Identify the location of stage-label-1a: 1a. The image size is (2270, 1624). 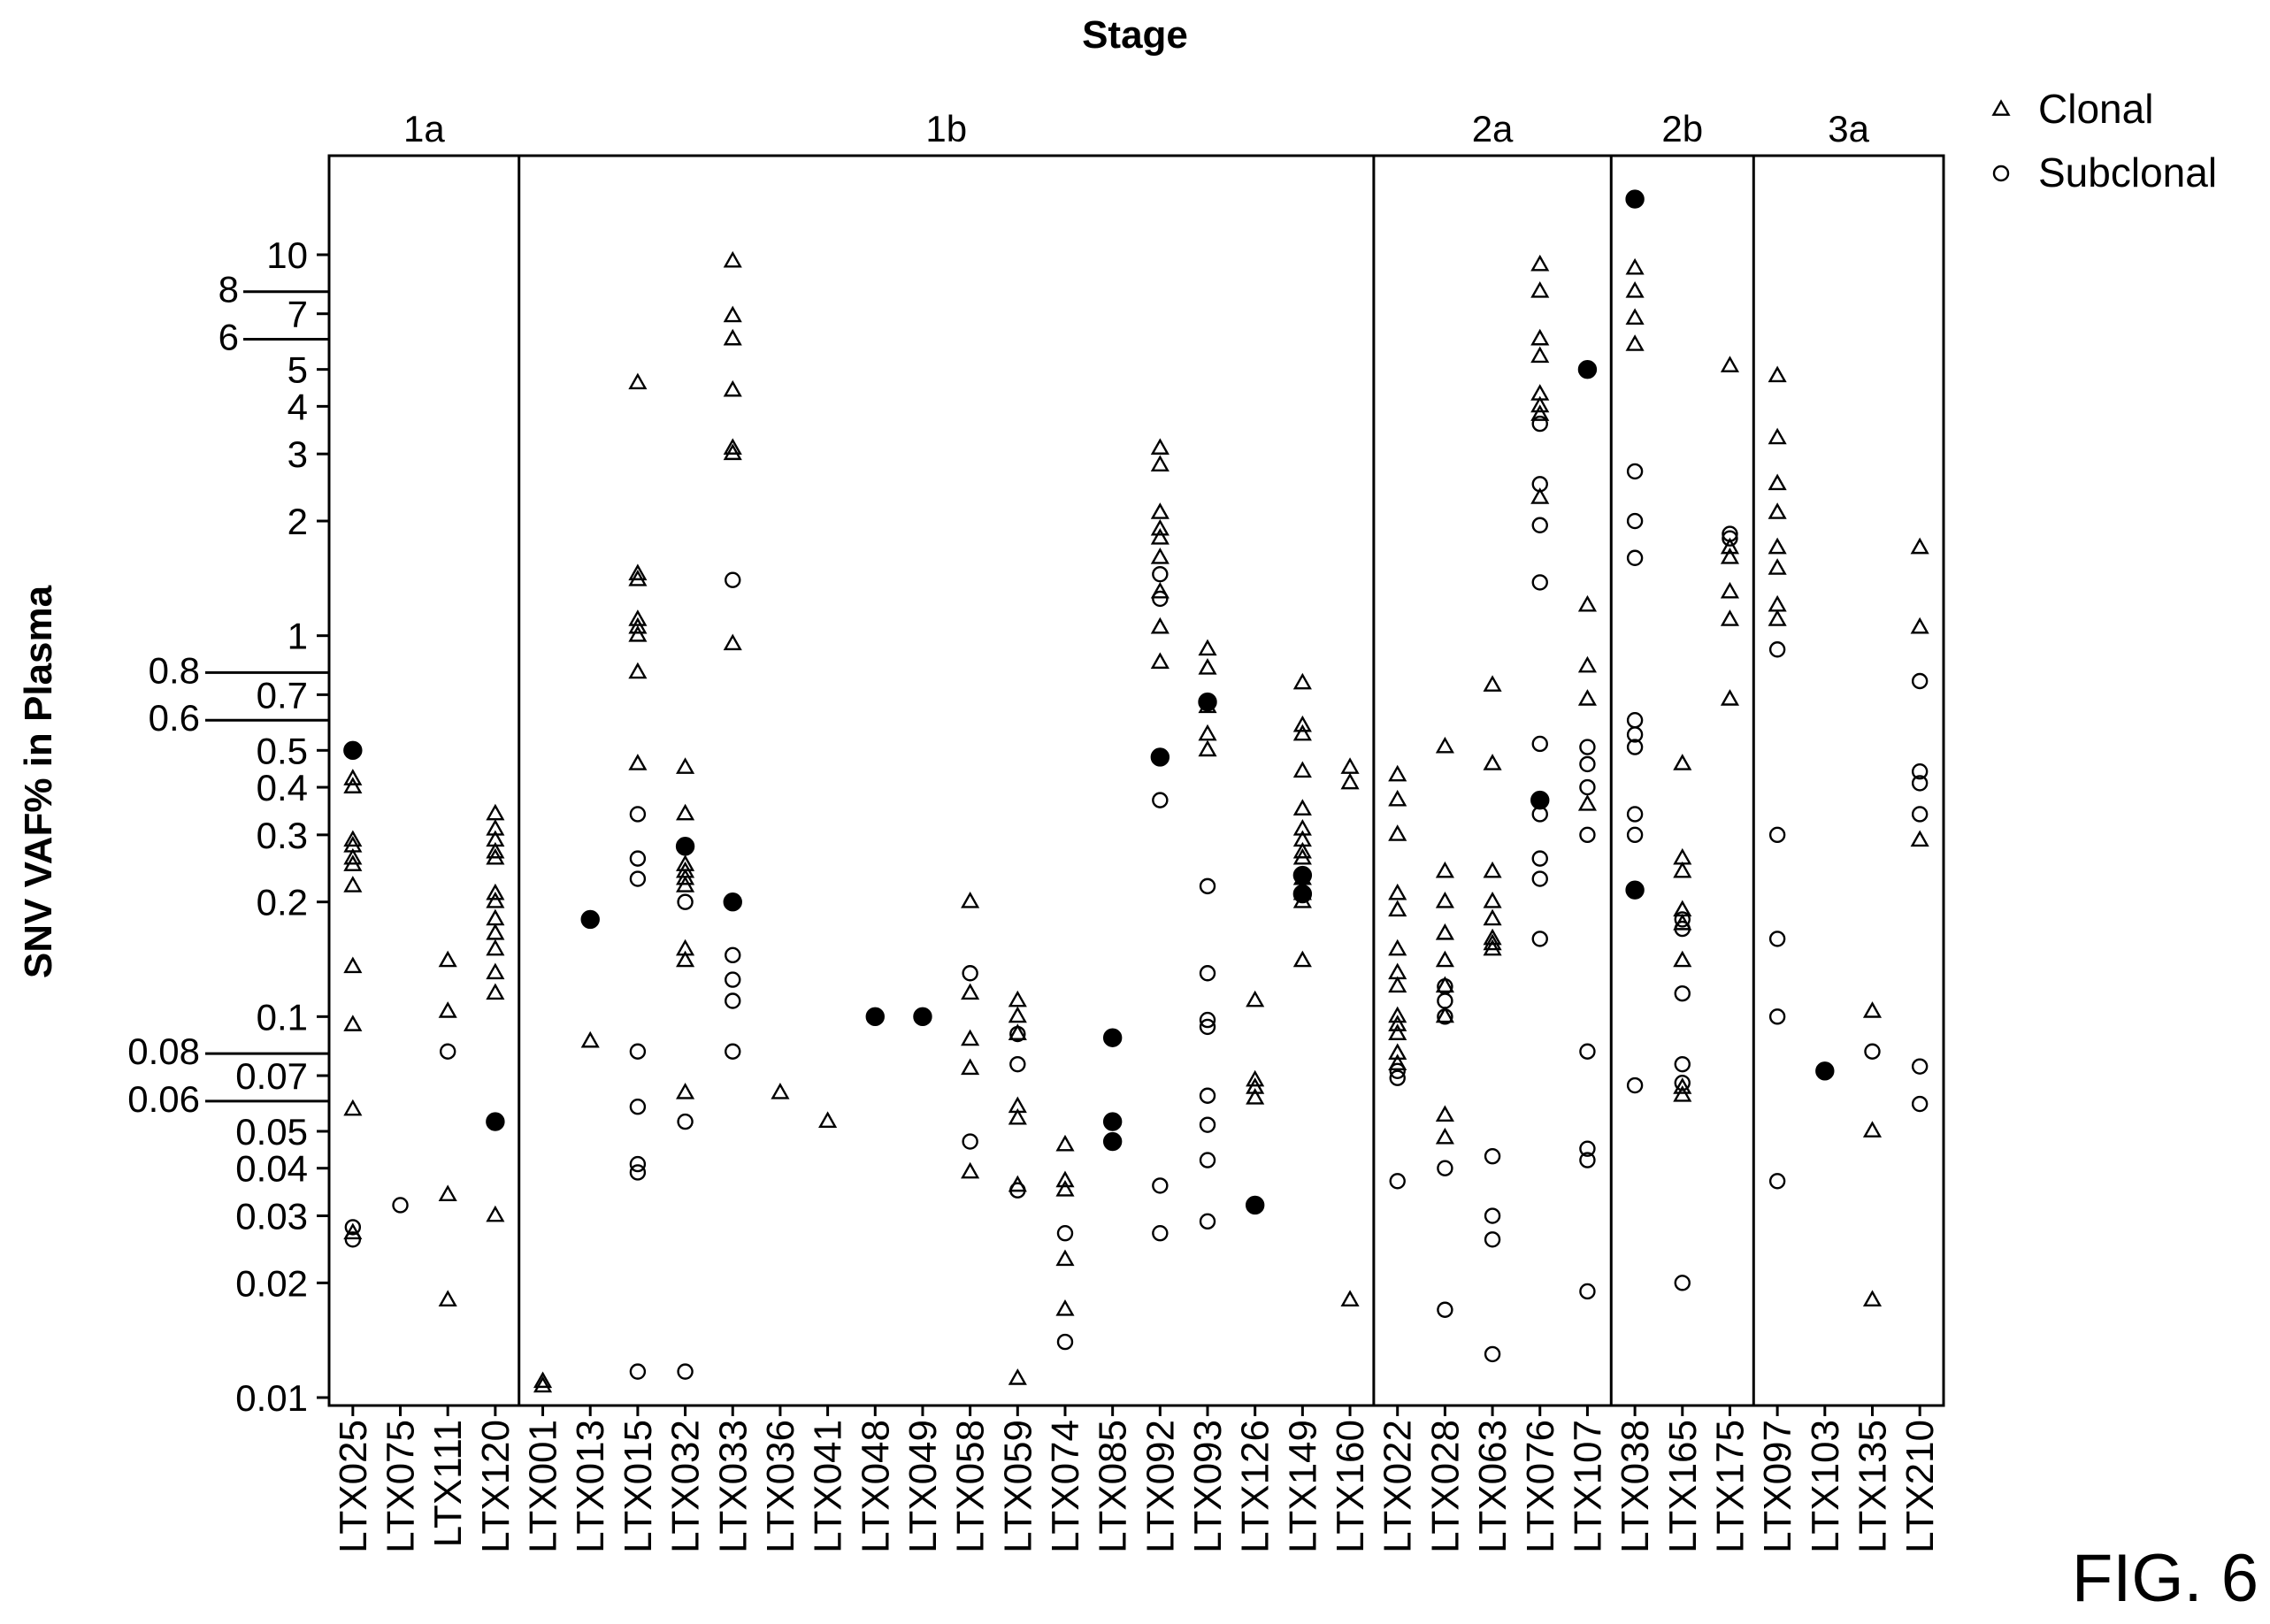
(424, 128).